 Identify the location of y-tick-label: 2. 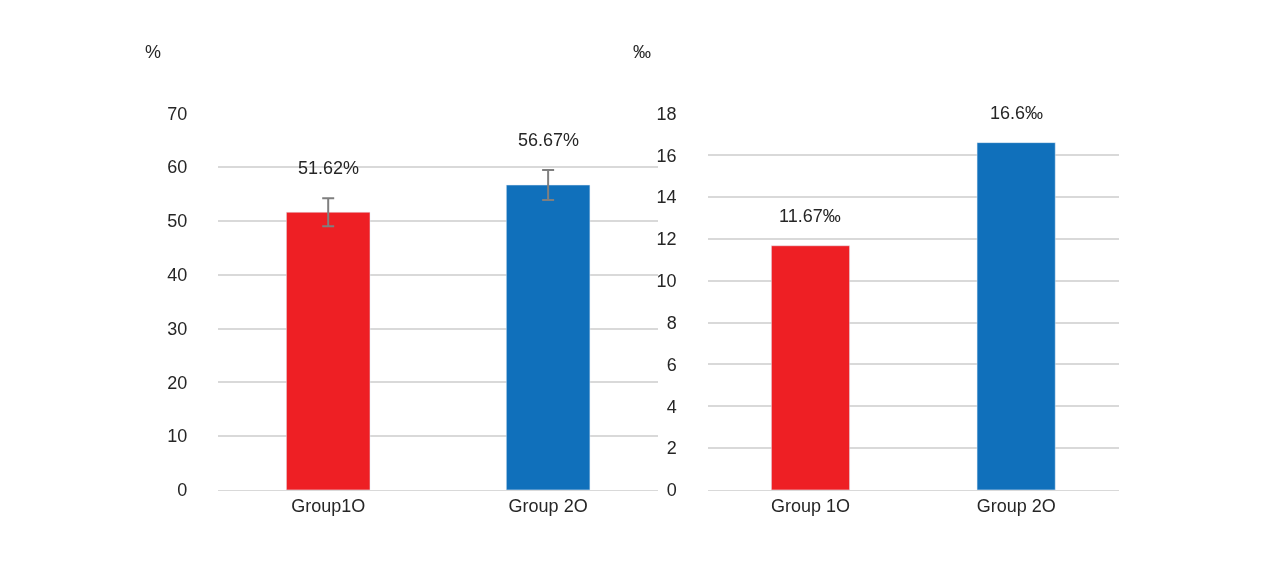
(671, 448).